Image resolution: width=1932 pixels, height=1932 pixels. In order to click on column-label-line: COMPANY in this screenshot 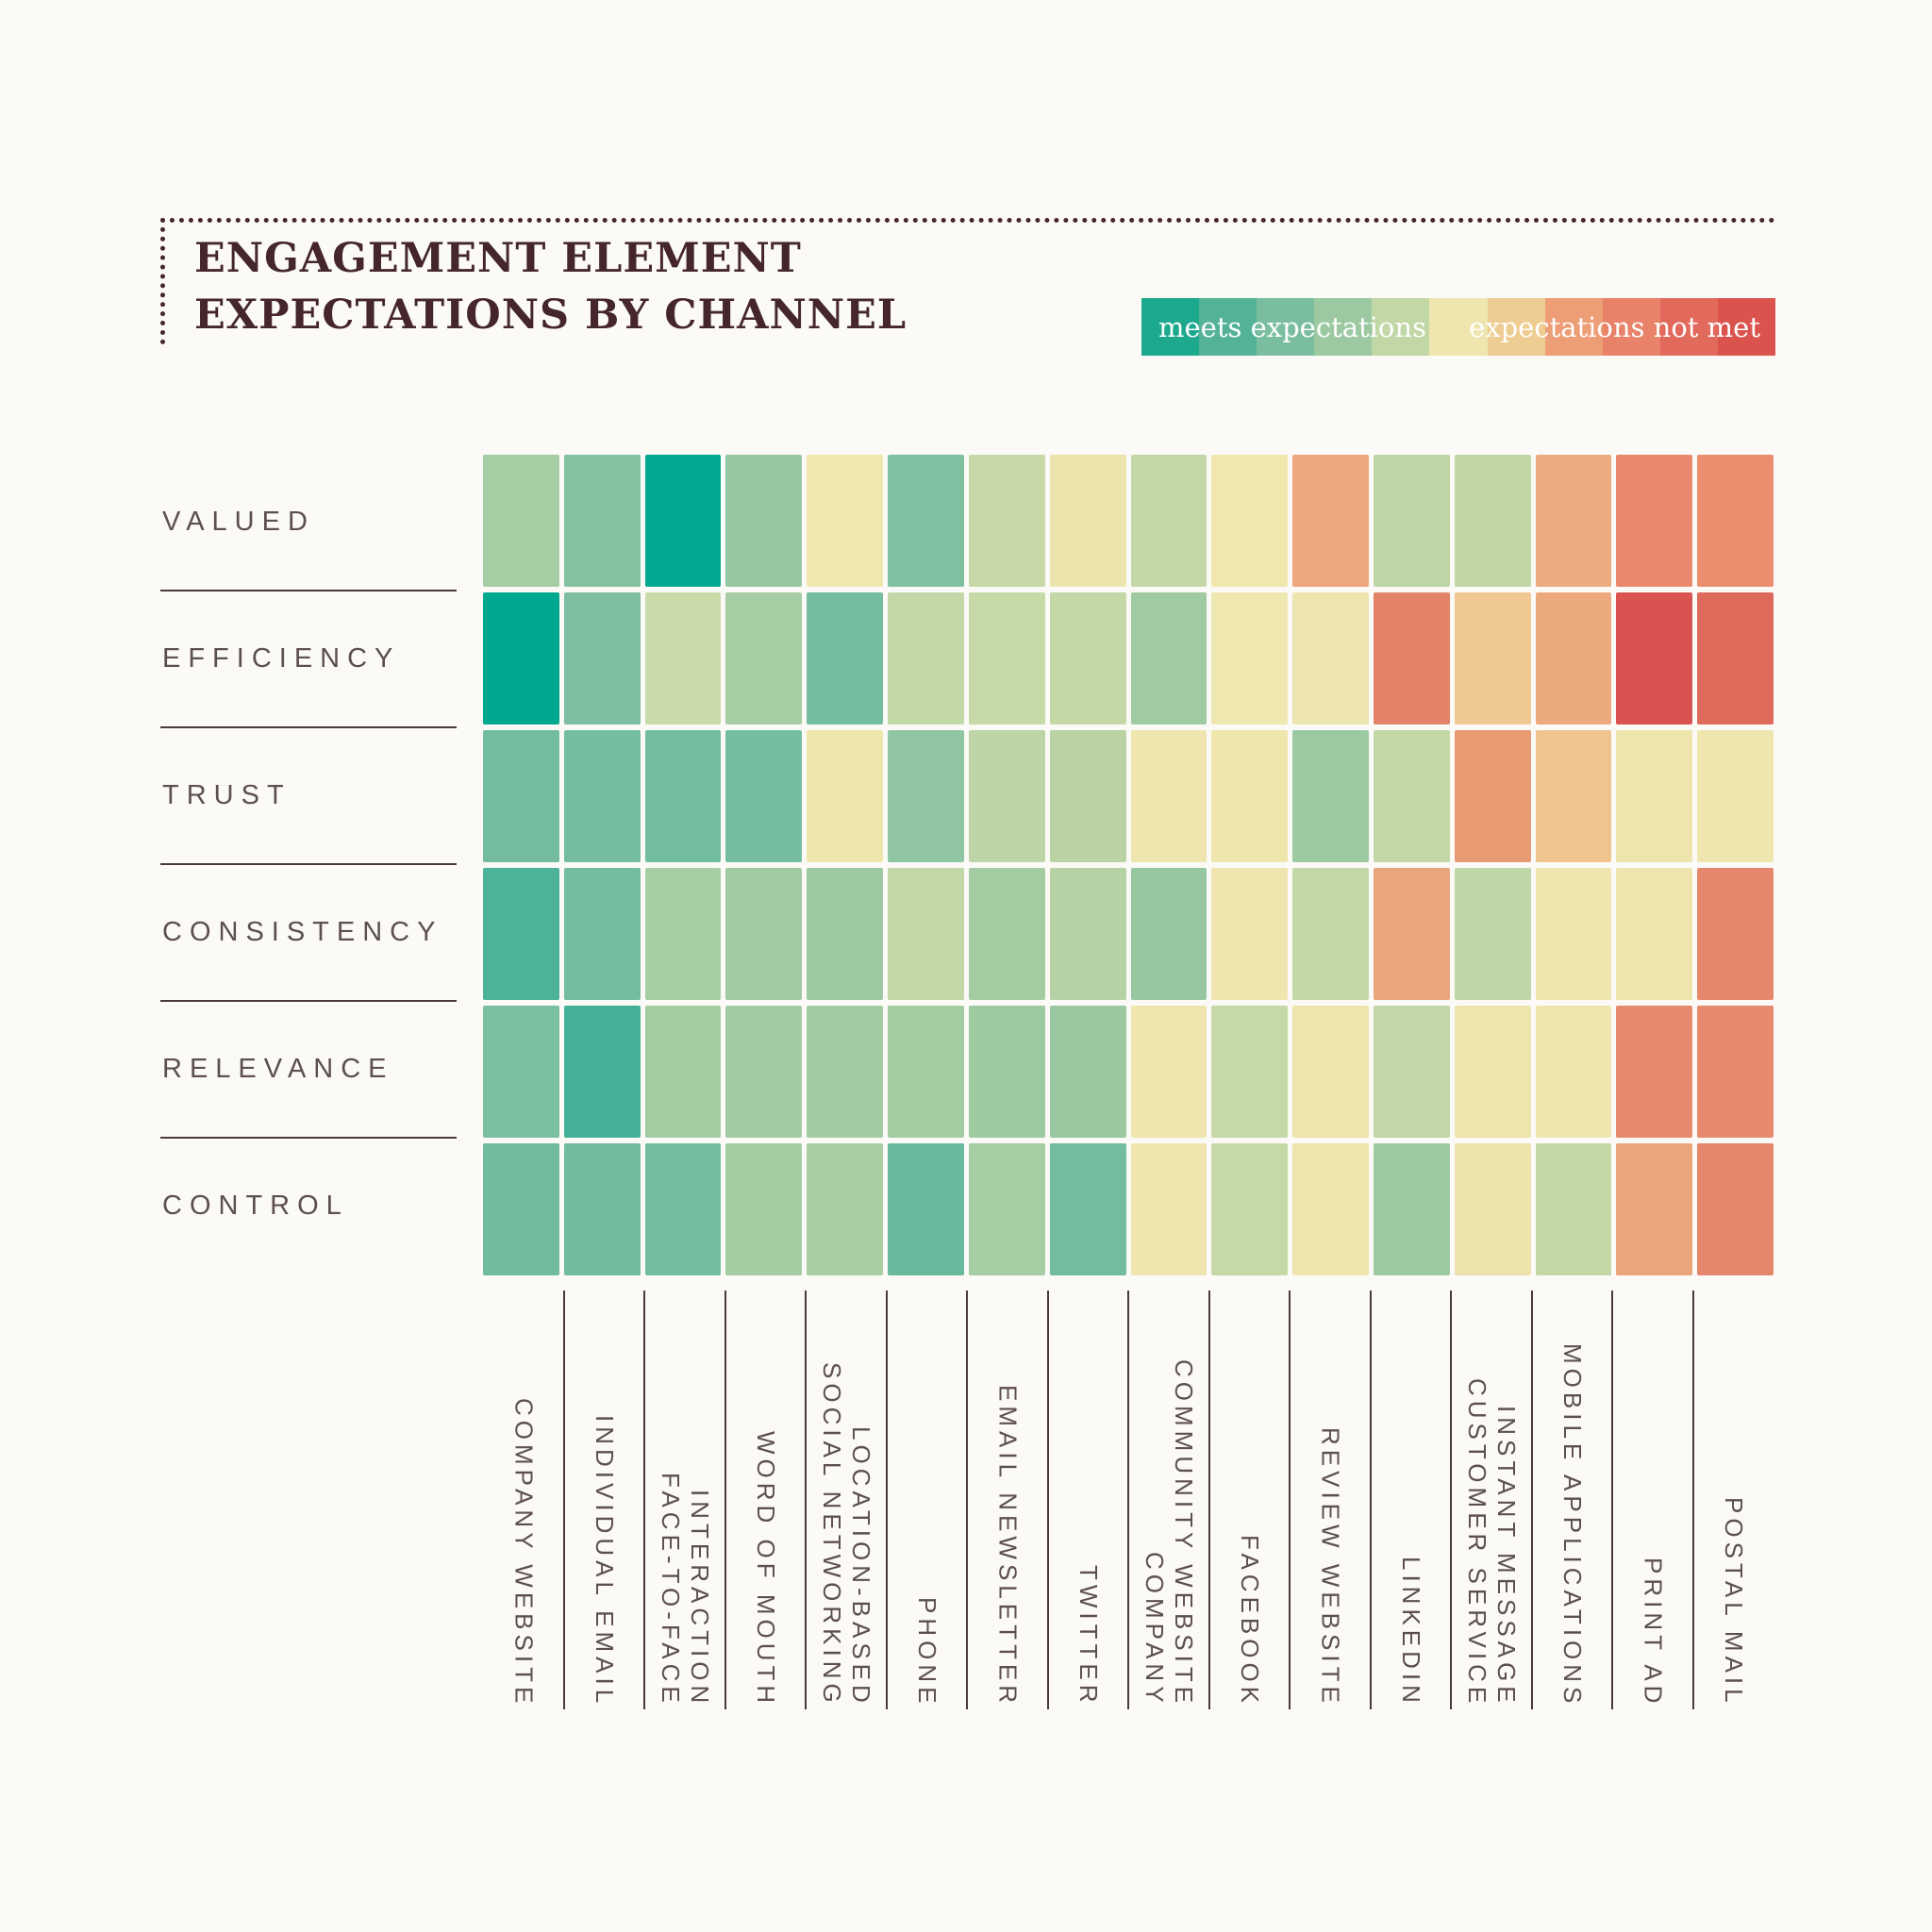, I will do `click(1155, 1630)`.